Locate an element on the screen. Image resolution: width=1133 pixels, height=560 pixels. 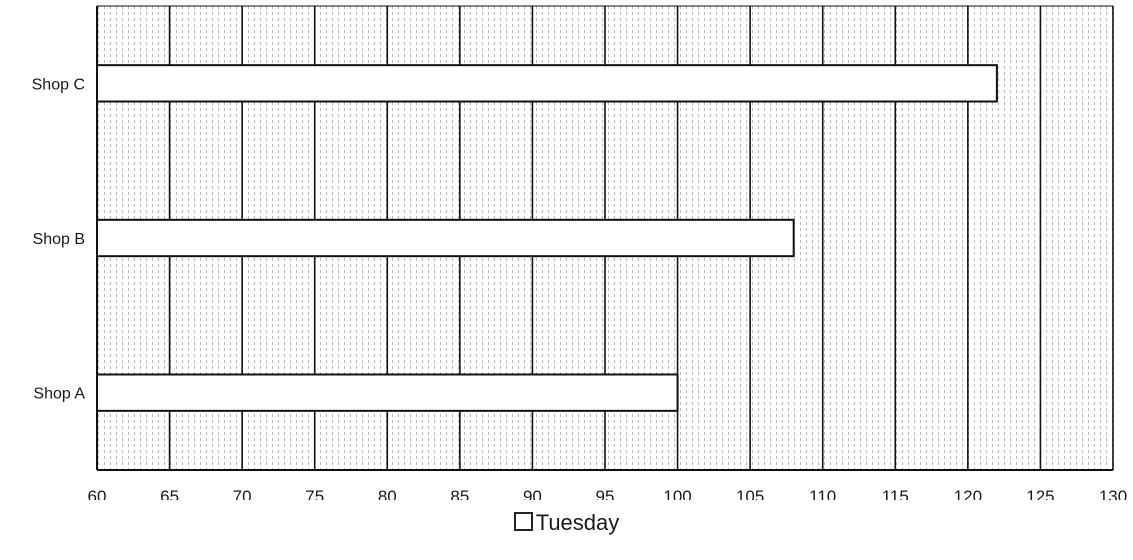
x-tick-label-130: 130 is located at coordinates (1113, 493).